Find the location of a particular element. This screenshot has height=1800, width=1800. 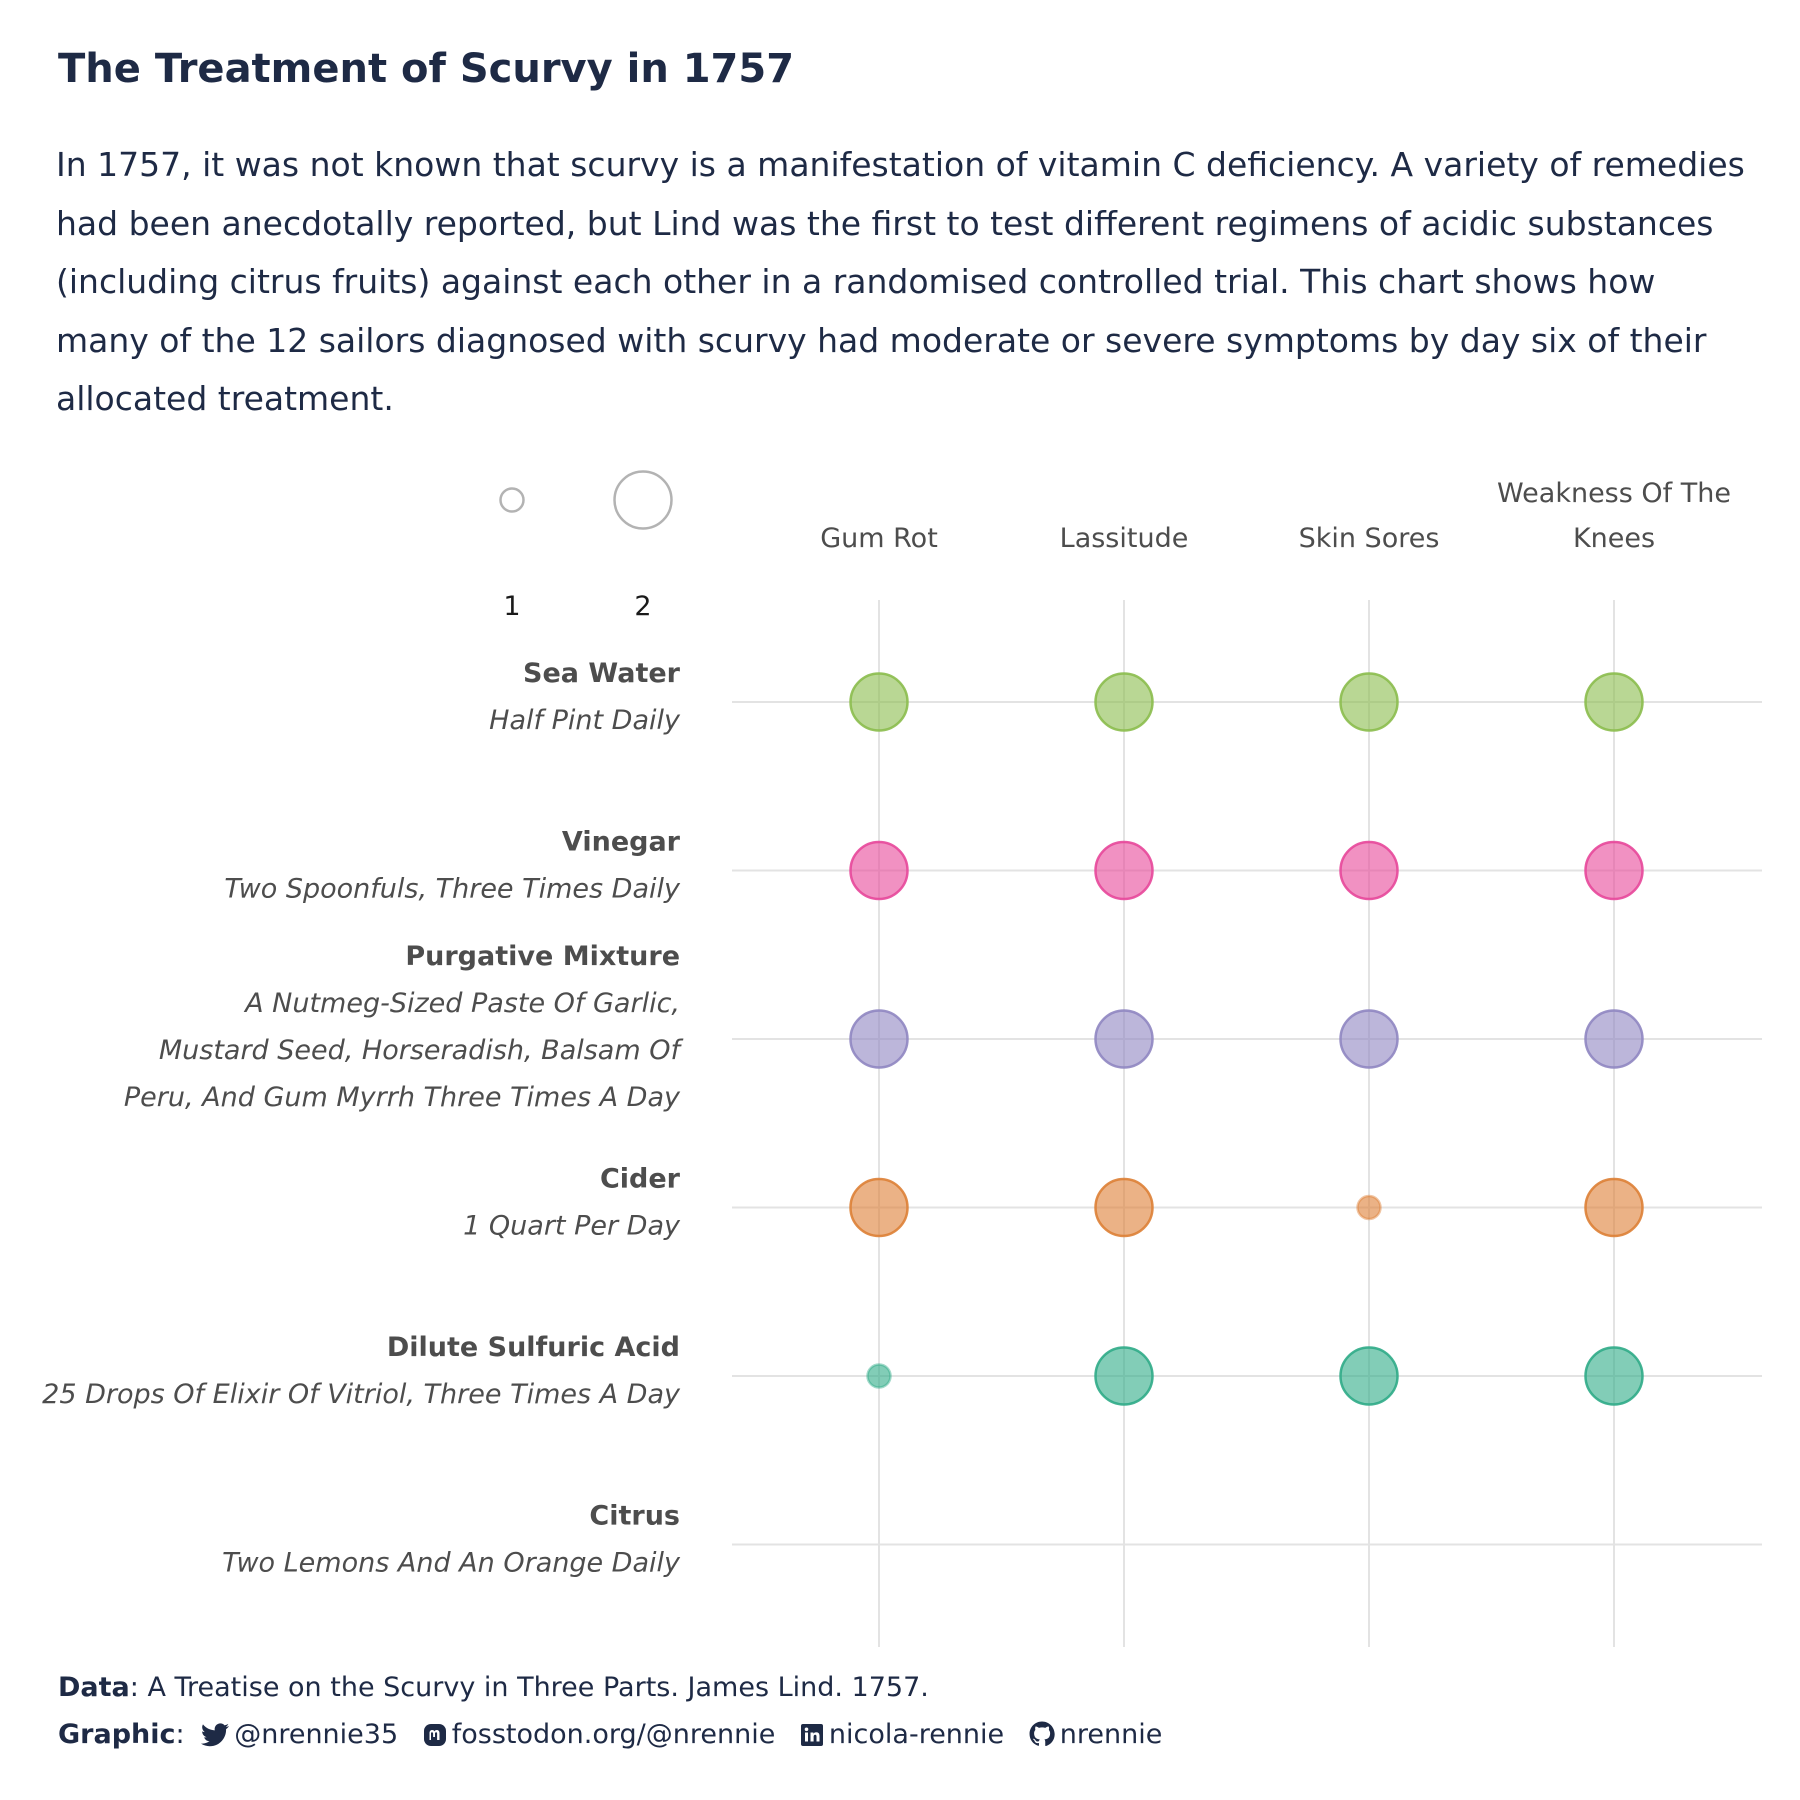

treatment-dose-purgative-mixture-line-3: Peru, And Gum Myrrh Three Times A Day is located at coordinates (402, 1097).